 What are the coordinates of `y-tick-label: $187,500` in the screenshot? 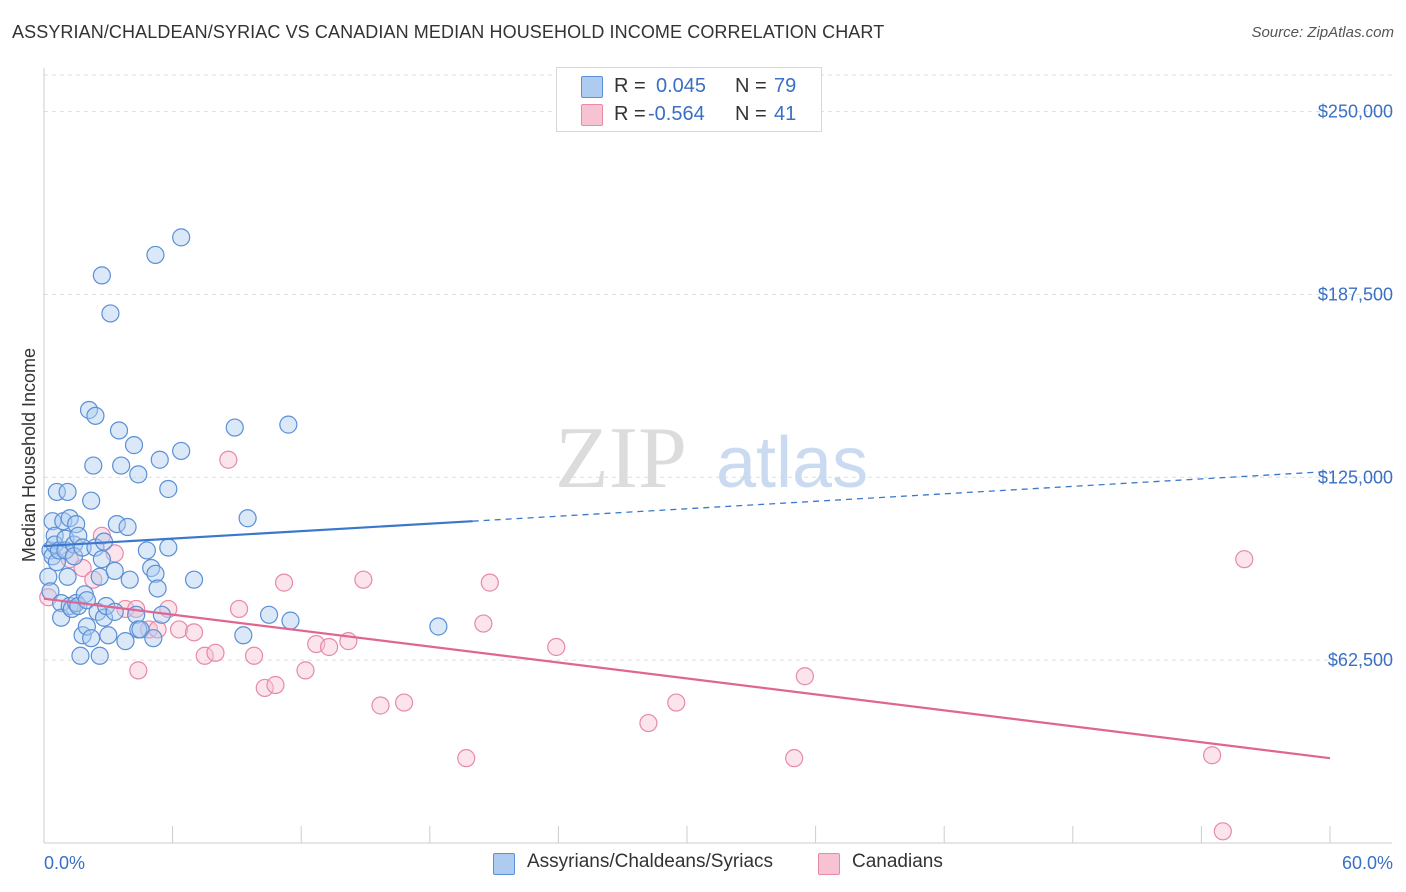 It's located at (1355, 294).